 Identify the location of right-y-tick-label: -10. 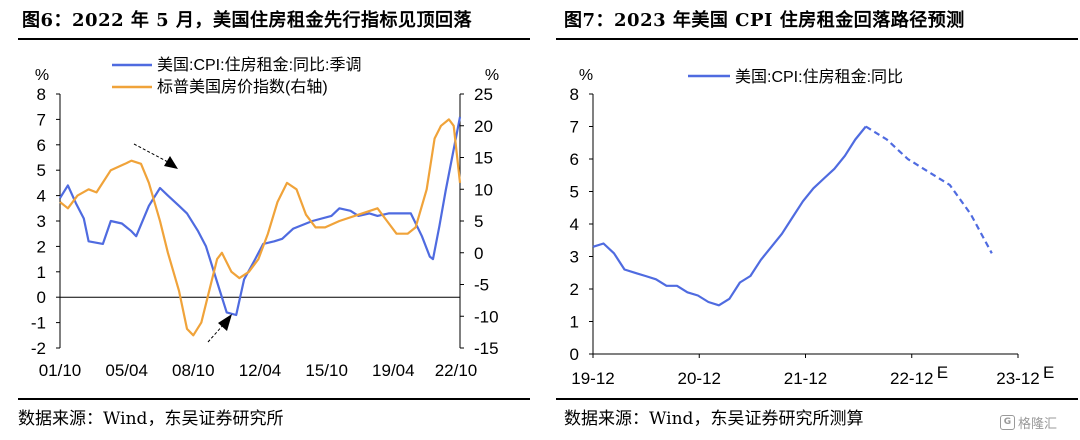
(486, 316).